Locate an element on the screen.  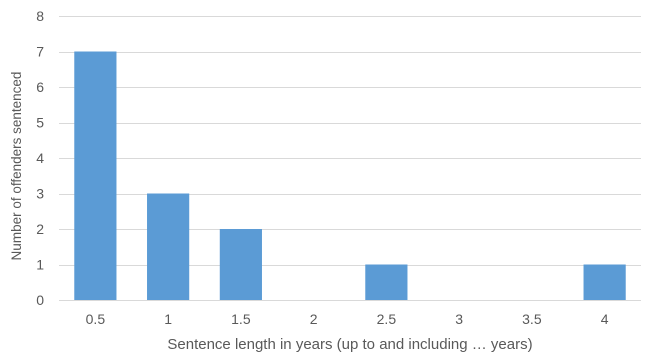
x-tick-label: 2 is located at coordinates (314, 319).